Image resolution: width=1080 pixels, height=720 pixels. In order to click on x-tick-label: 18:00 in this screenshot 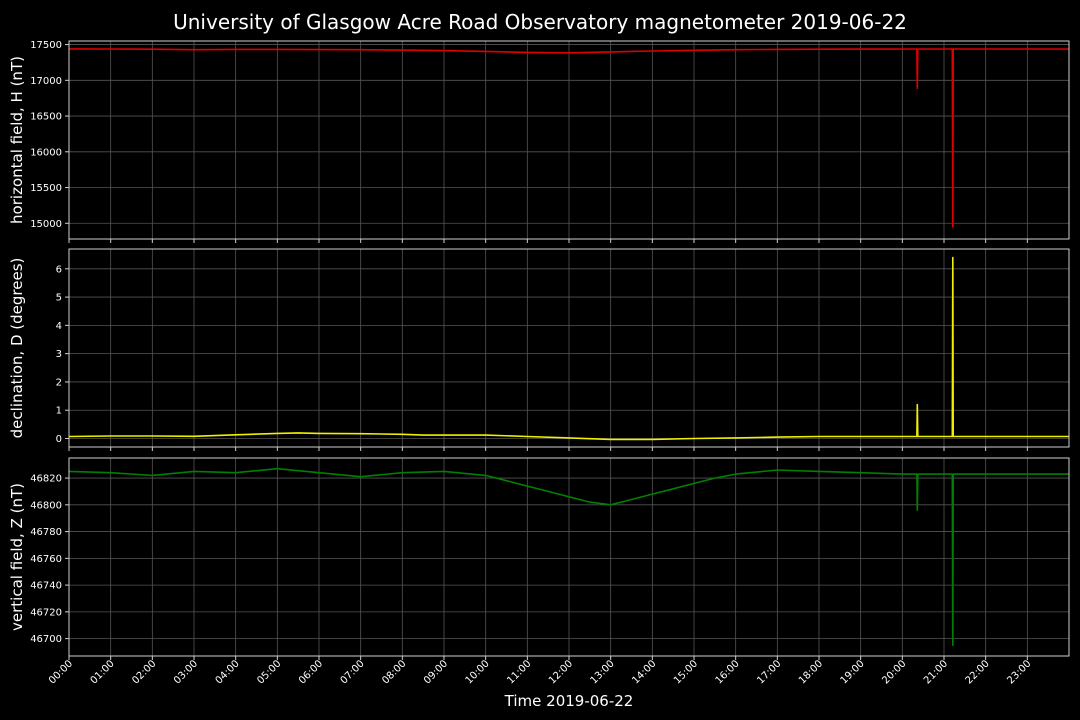, I will do `click(811, 672)`.